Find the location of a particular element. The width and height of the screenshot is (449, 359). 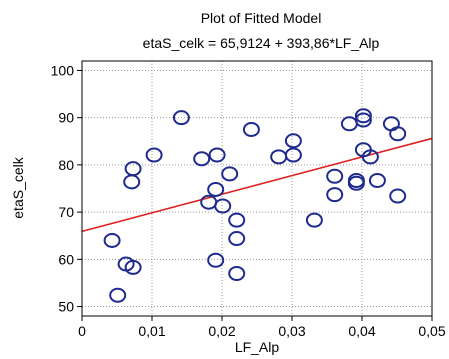

y-tick-label: 100 is located at coordinates (63, 70).